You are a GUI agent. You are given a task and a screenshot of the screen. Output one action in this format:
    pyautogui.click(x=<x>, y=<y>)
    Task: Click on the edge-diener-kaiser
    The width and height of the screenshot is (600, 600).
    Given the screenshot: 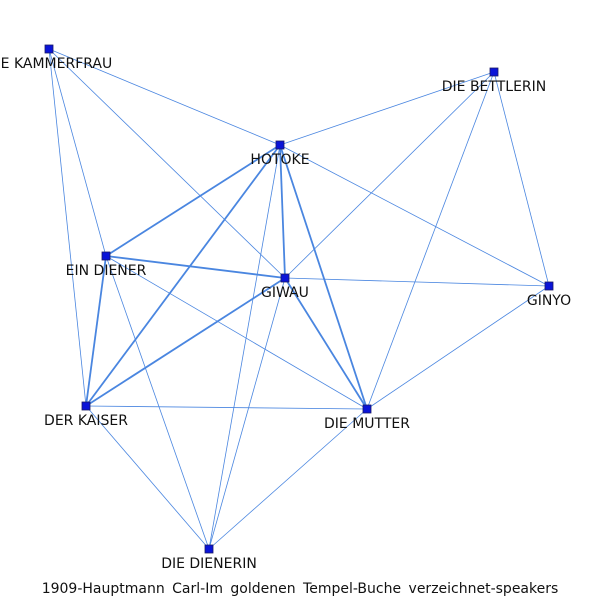 What is the action you would take?
    pyautogui.click(x=96, y=331)
    